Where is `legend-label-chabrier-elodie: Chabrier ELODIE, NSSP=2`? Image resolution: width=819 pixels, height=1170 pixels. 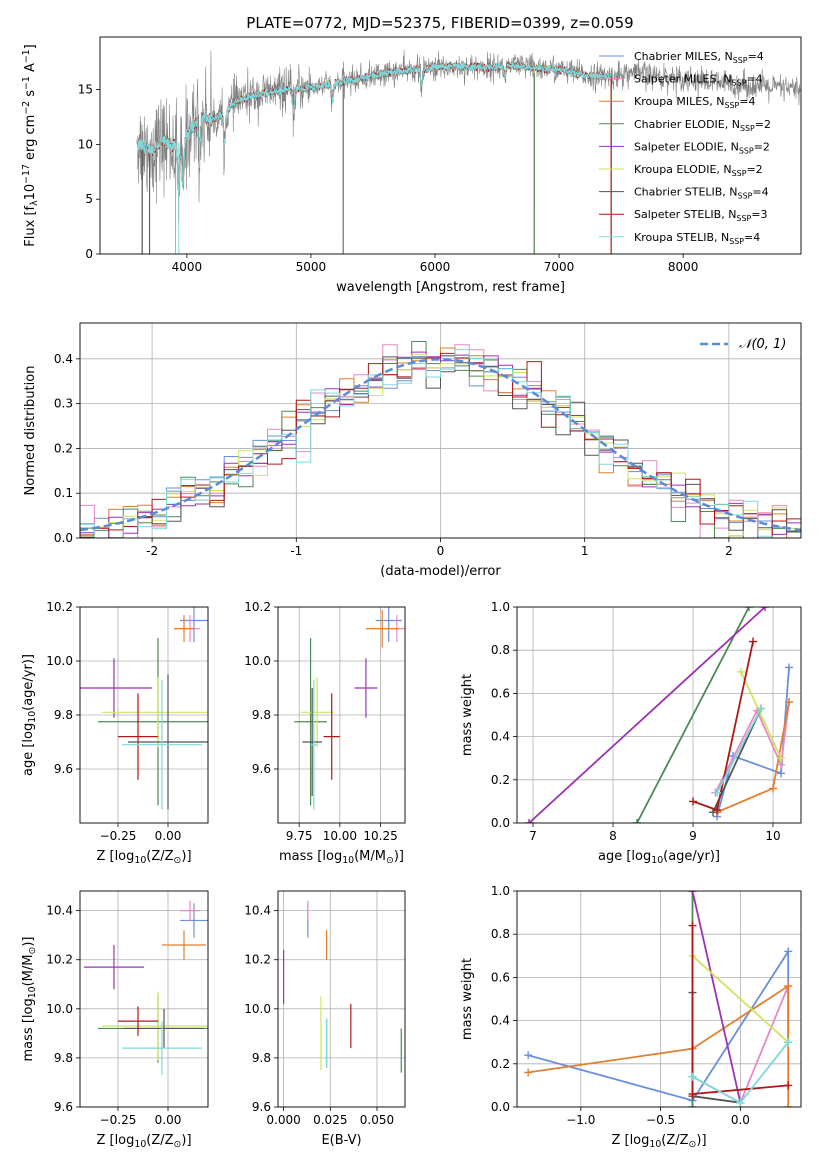 legend-label-chabrier-elodie: Chabrier ELODIE, NSSP=2 is located at coordinates (702, 125).